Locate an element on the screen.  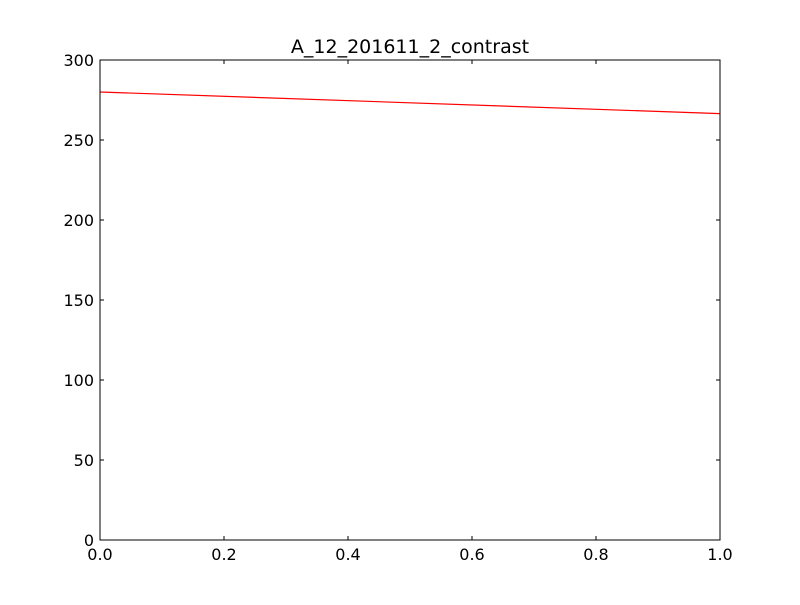
y-tick-label: 50 is located at coordinates (84, 460).